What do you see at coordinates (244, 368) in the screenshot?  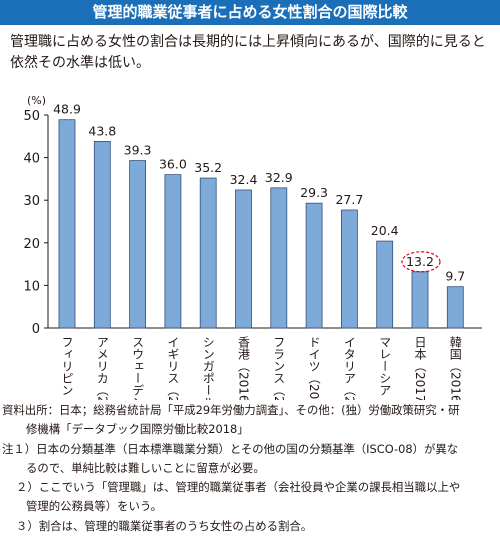 I see `category-label: 香港（2016）` at bounding box center [244, 368].